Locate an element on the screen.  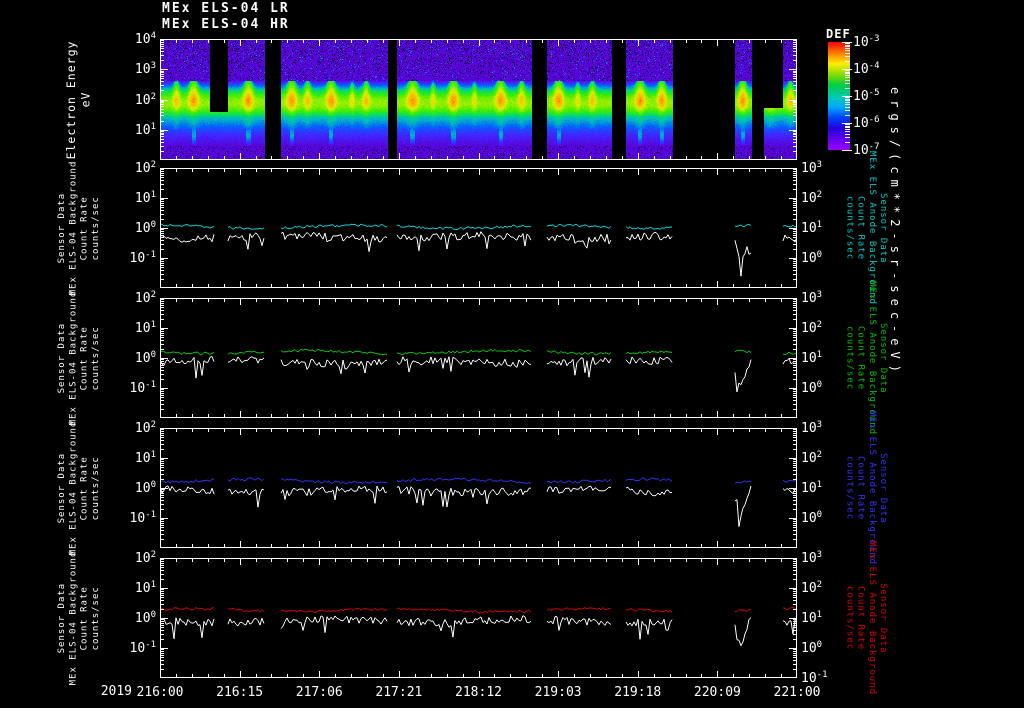
plot-title-hr: MEx ELS-04 HR is located at coordinates (226, 24).